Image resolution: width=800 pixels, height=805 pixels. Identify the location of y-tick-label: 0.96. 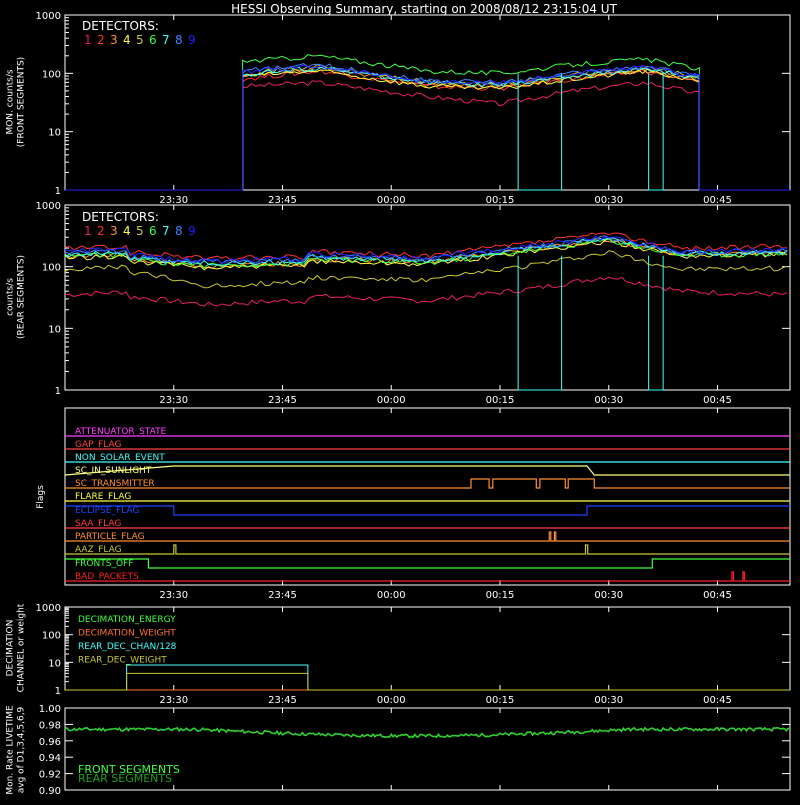
(50, 742).